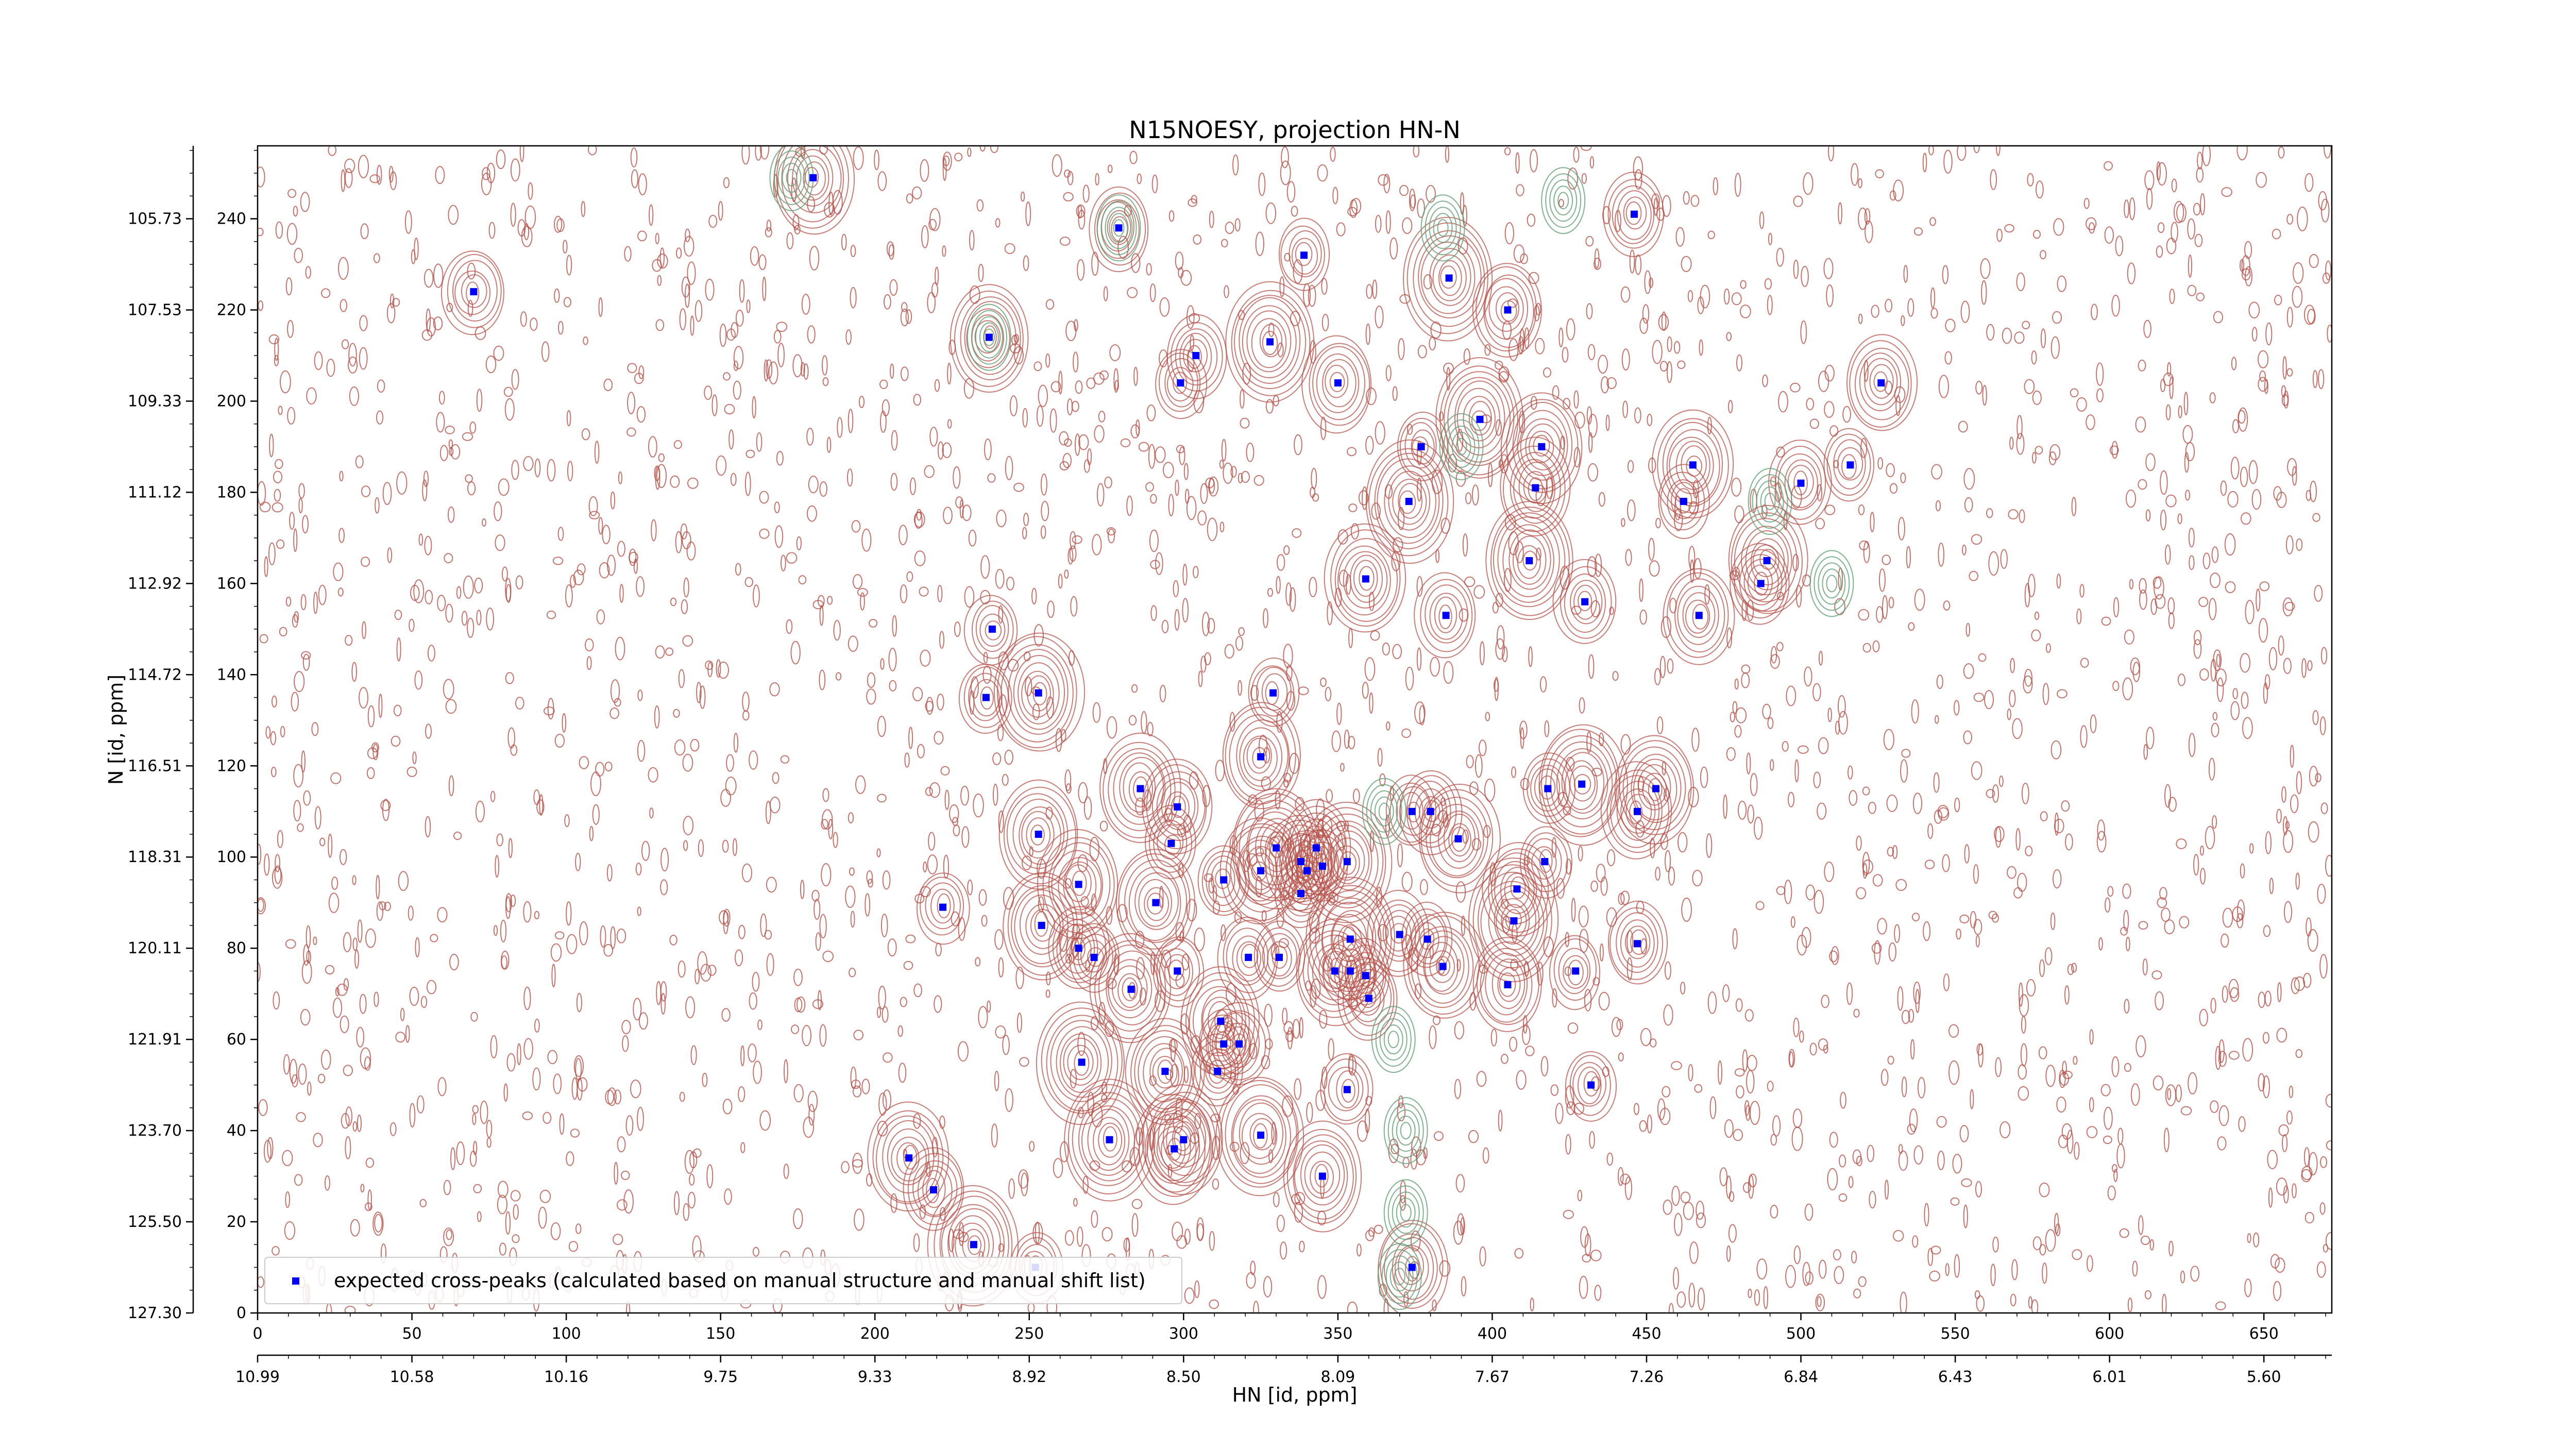  I want to click on x2-tick-label: 9.75, so click(720, 1377).